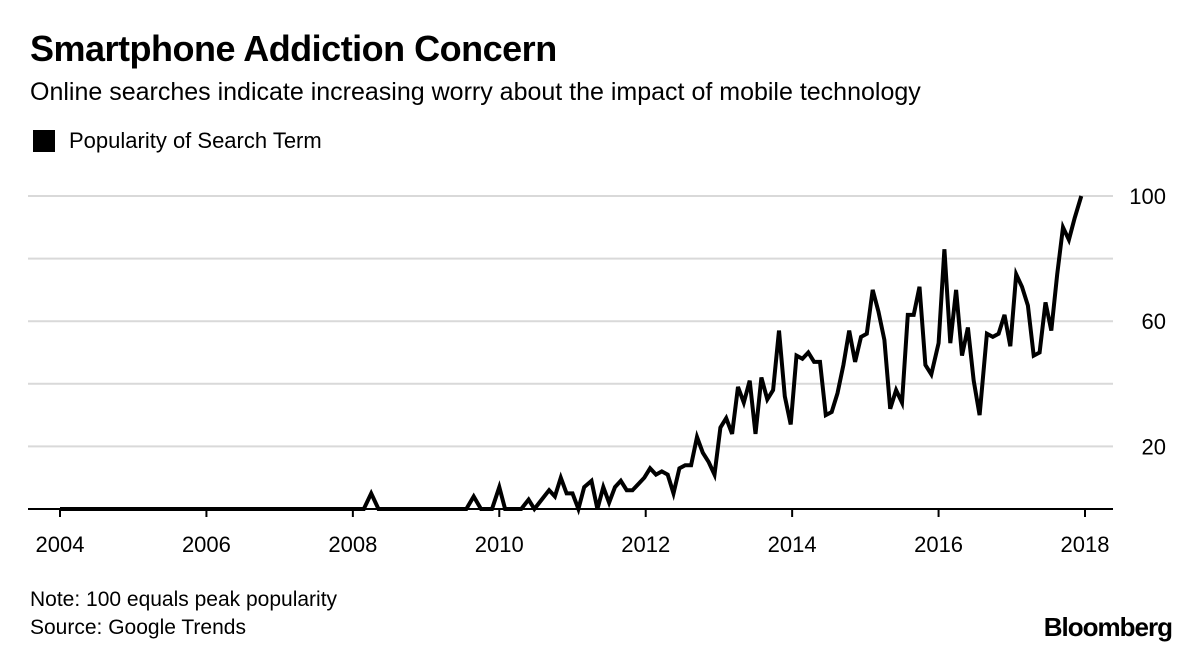  What do you see at coordinates (1154, 321) in the screenshot?
I see `y-tick-label-60: 60` at bounding box center [1154, 321].